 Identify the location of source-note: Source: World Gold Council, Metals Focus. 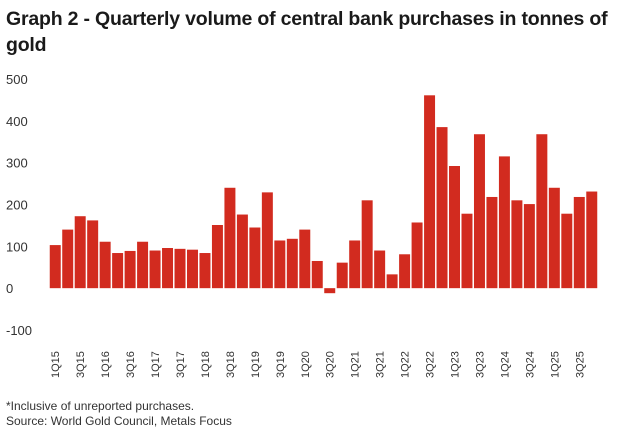
(119, 421).